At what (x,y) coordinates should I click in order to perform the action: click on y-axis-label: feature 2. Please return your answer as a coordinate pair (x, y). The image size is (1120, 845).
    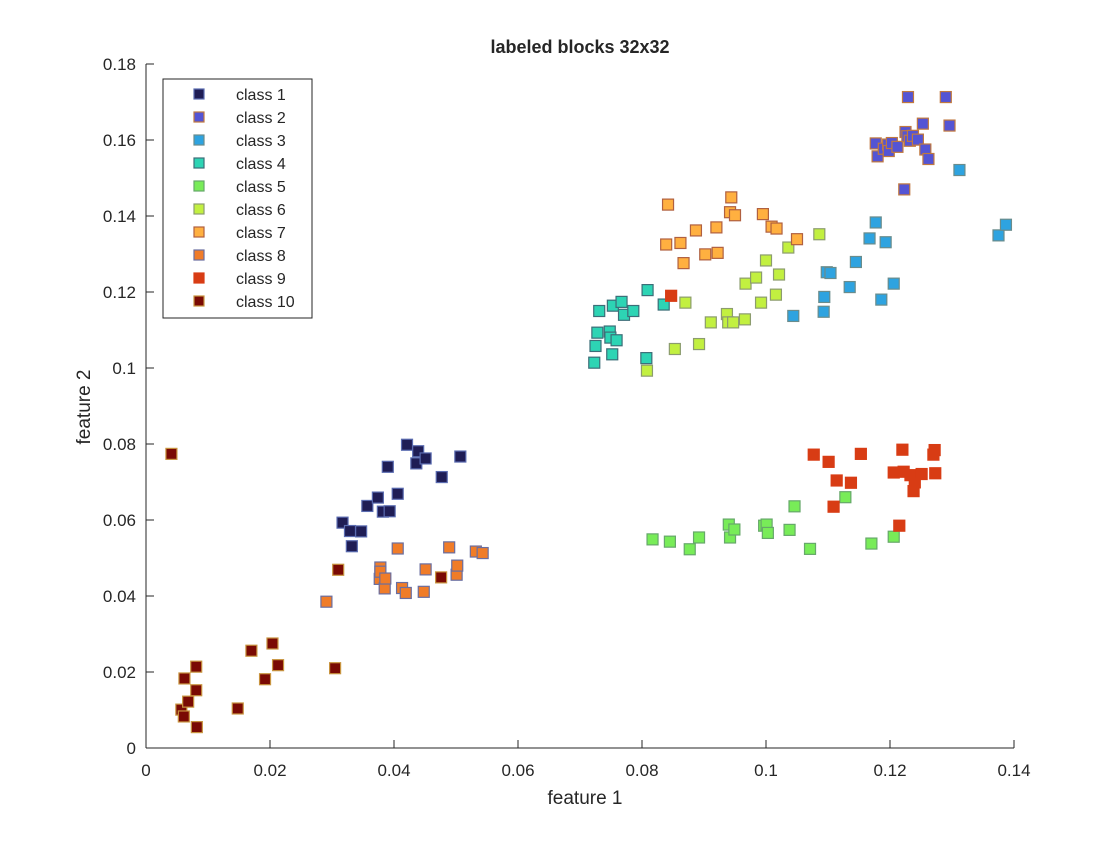
    Looking at the image, I should click on (84, 407).